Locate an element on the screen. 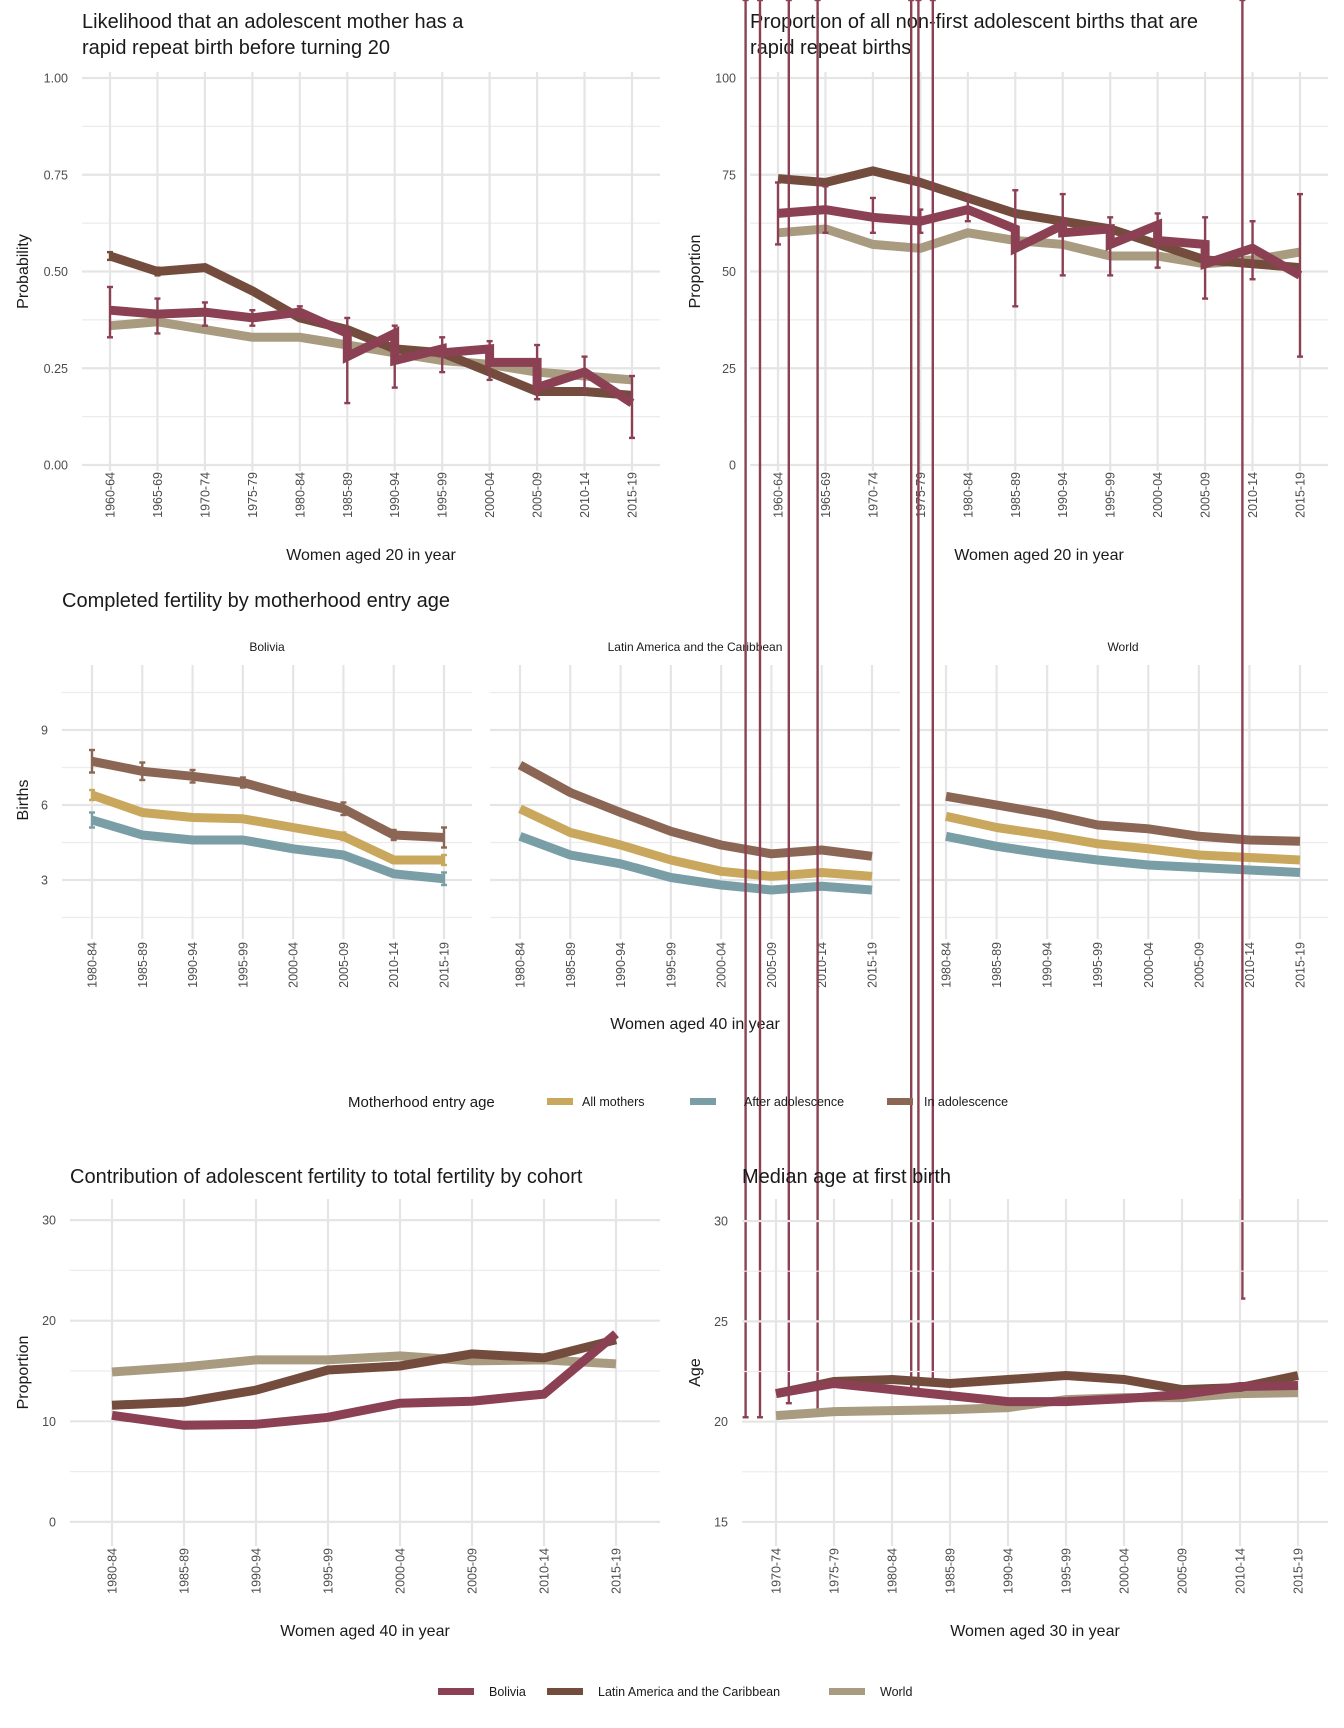 The height and width of the screenshot is (1728, 1344). y-tick-label: 75 is located at coordinates (729, 175).